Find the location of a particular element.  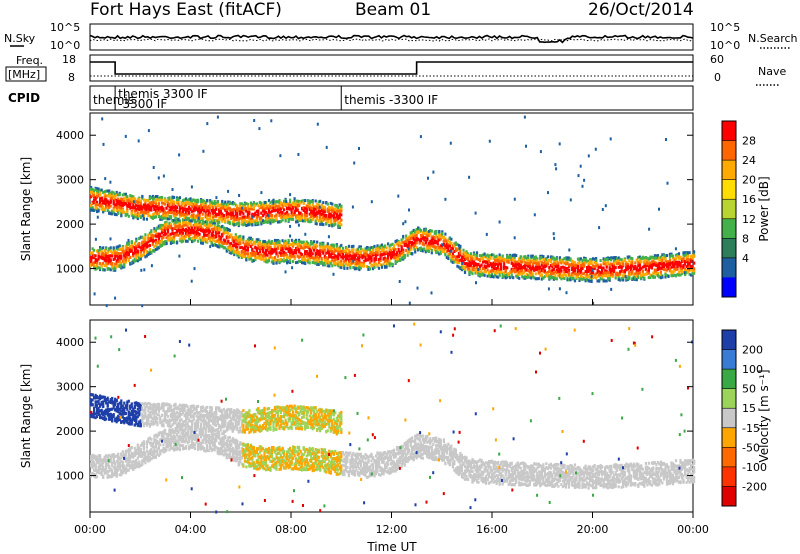

cpid-segment-label: themis is located at coordinates (113, 100).